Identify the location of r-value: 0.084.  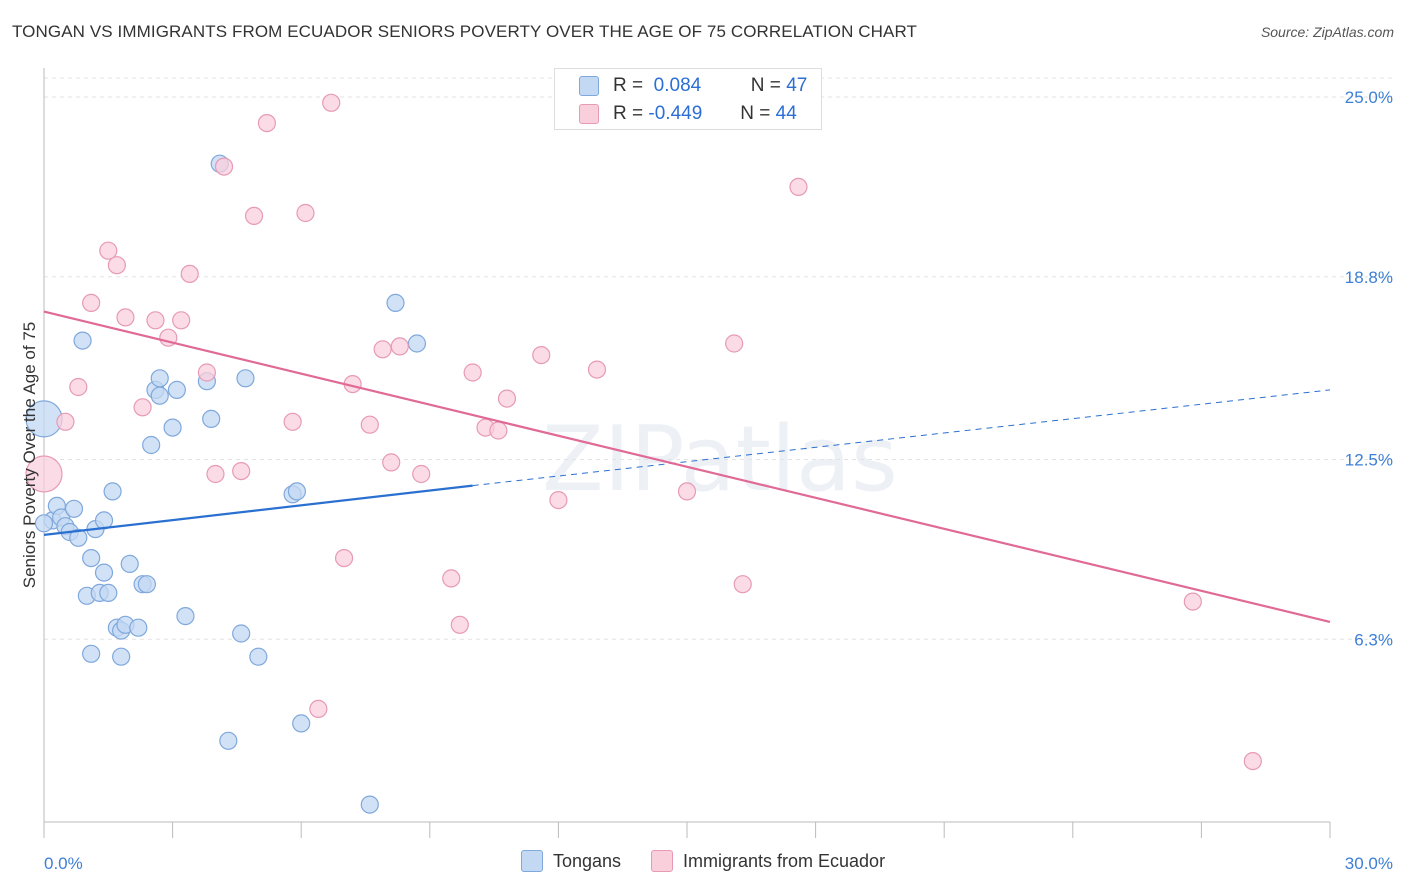
(677, 85).